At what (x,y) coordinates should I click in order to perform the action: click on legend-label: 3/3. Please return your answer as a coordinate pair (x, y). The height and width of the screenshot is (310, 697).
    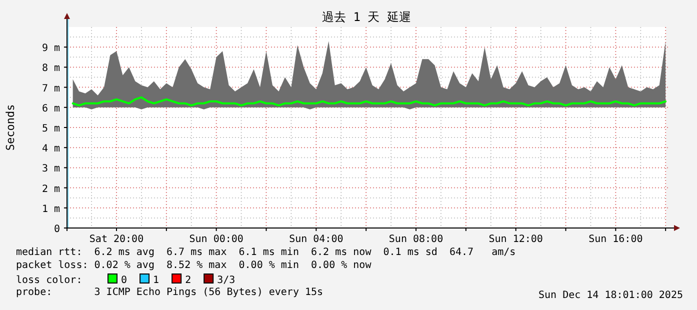
    Looking at the image, I should click on (226, 280).